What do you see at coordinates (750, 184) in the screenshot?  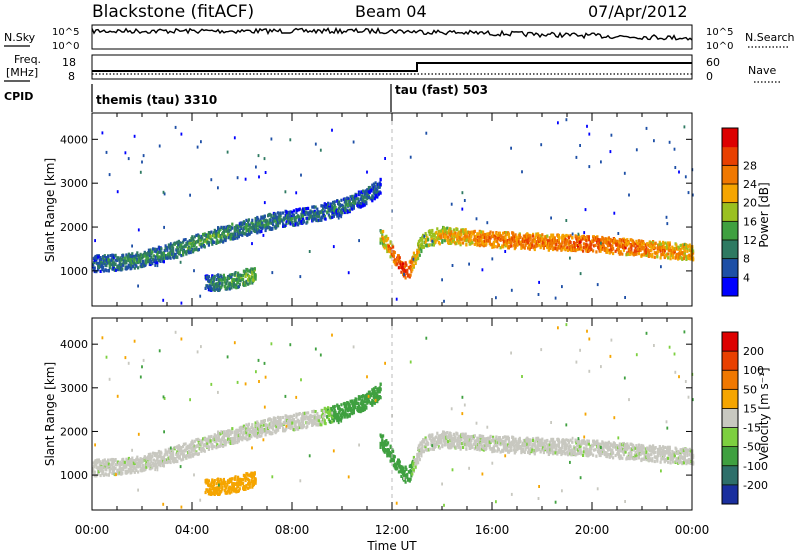 I see `colorbar-tick-label: 24` at bounding box center [750, 184].